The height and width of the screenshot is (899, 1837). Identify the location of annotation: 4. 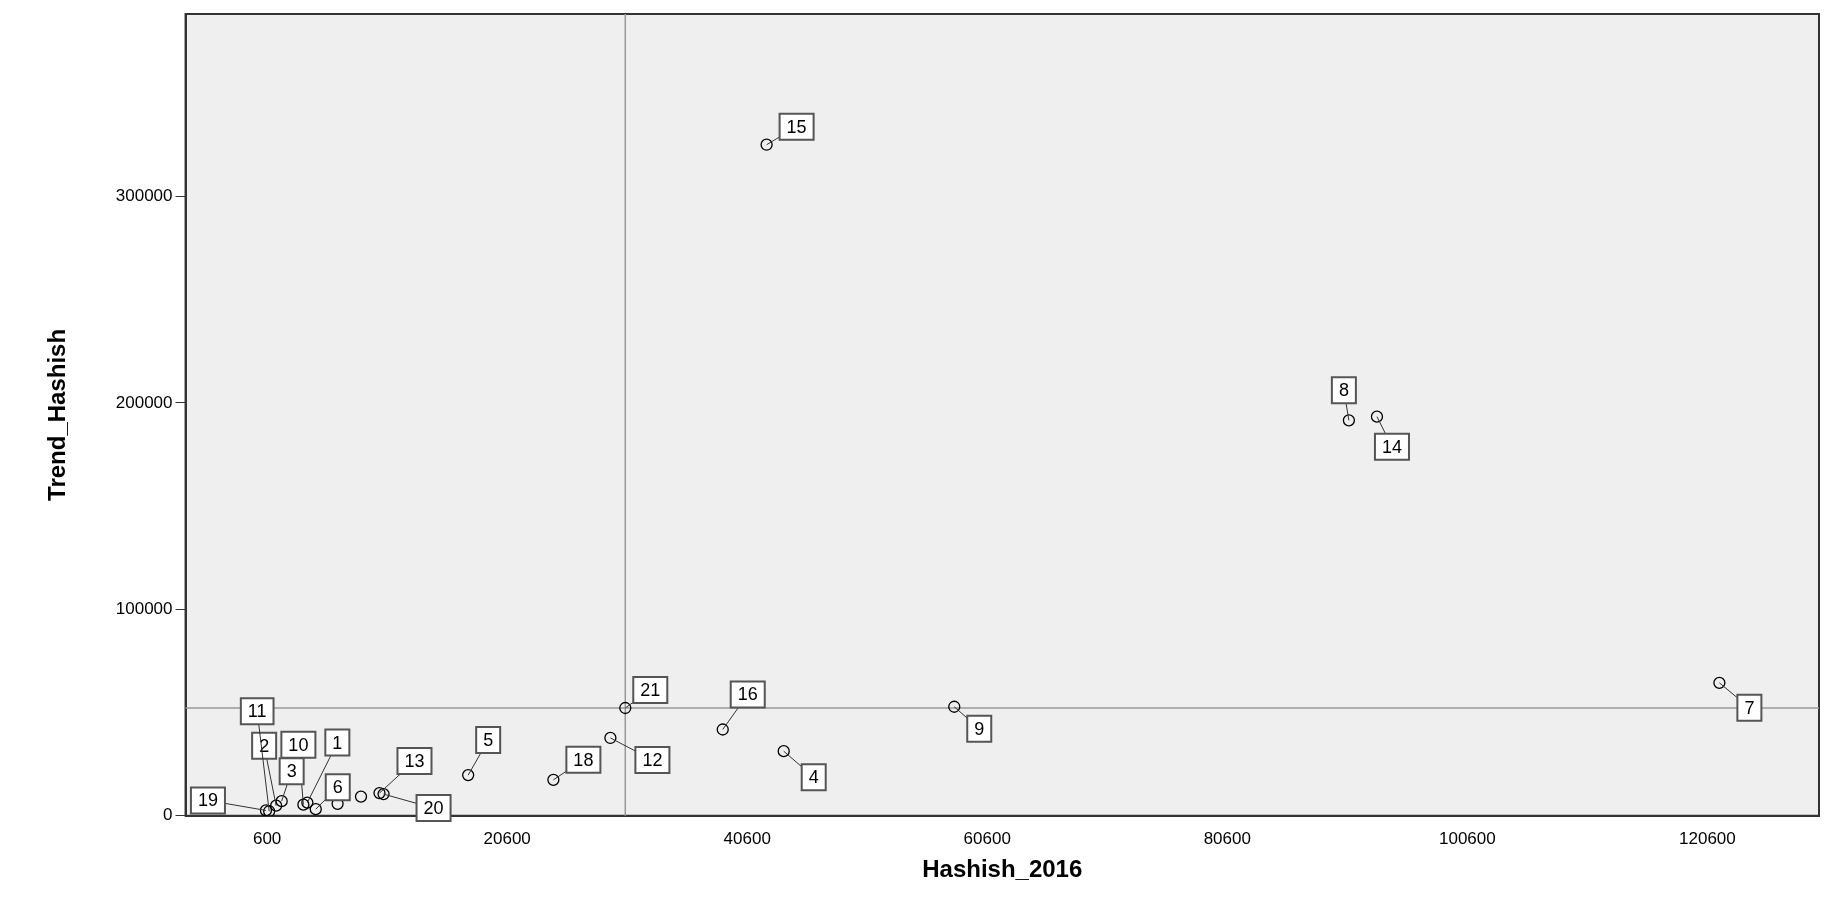
(813, 777).